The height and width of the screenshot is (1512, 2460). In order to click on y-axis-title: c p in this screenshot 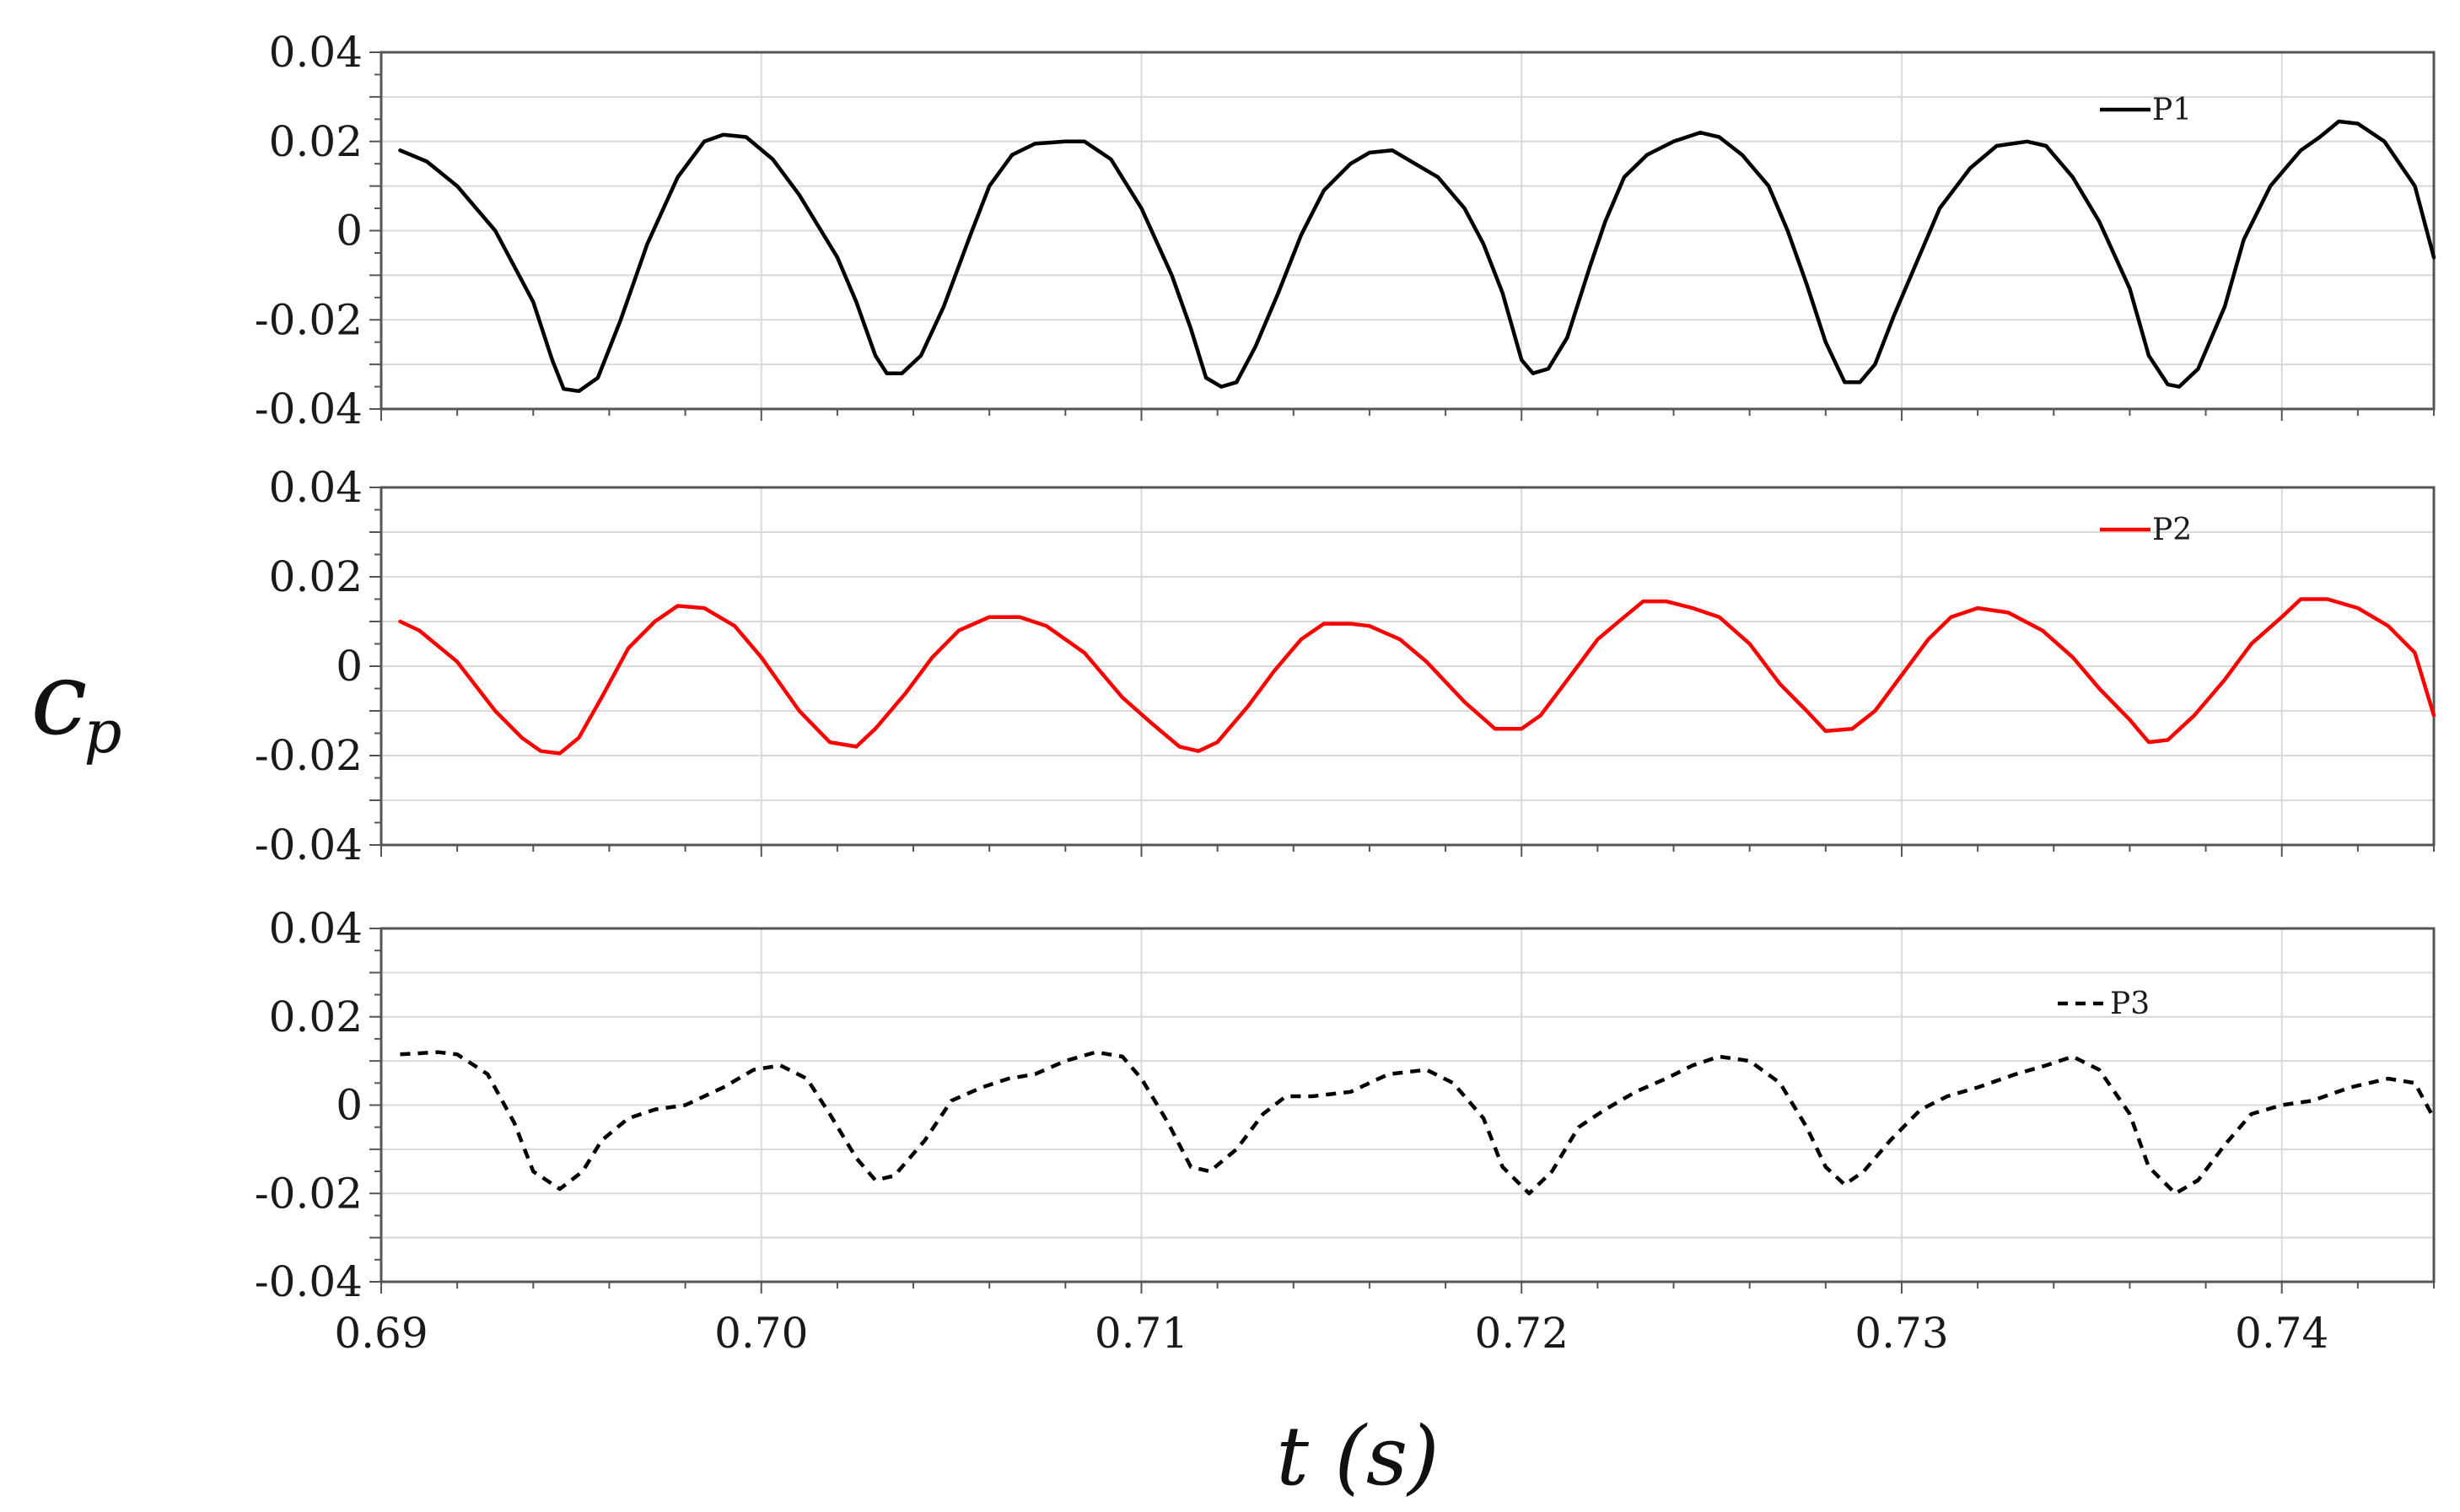, I will do `click(75, 704)`.